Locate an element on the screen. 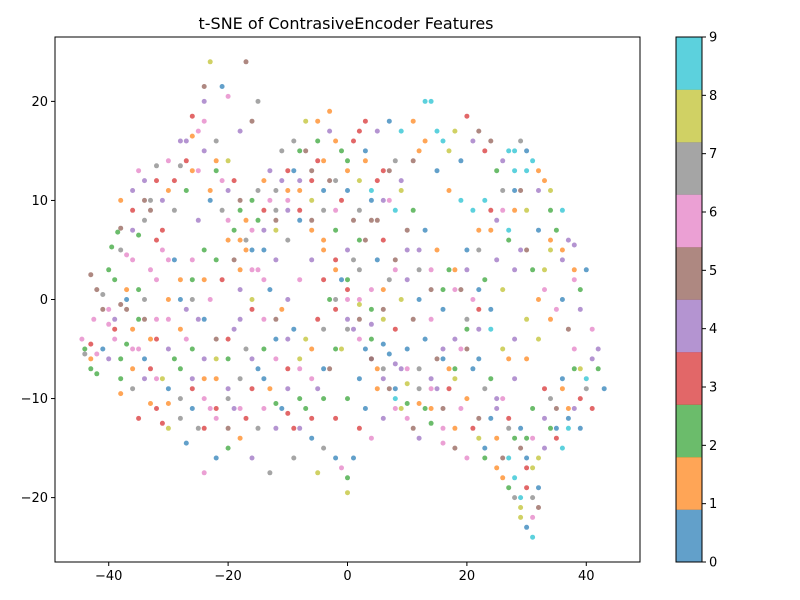 The image size is (800, 600). y-axis: −20 −10 0 10 20 is located at coordinates (38, 300).